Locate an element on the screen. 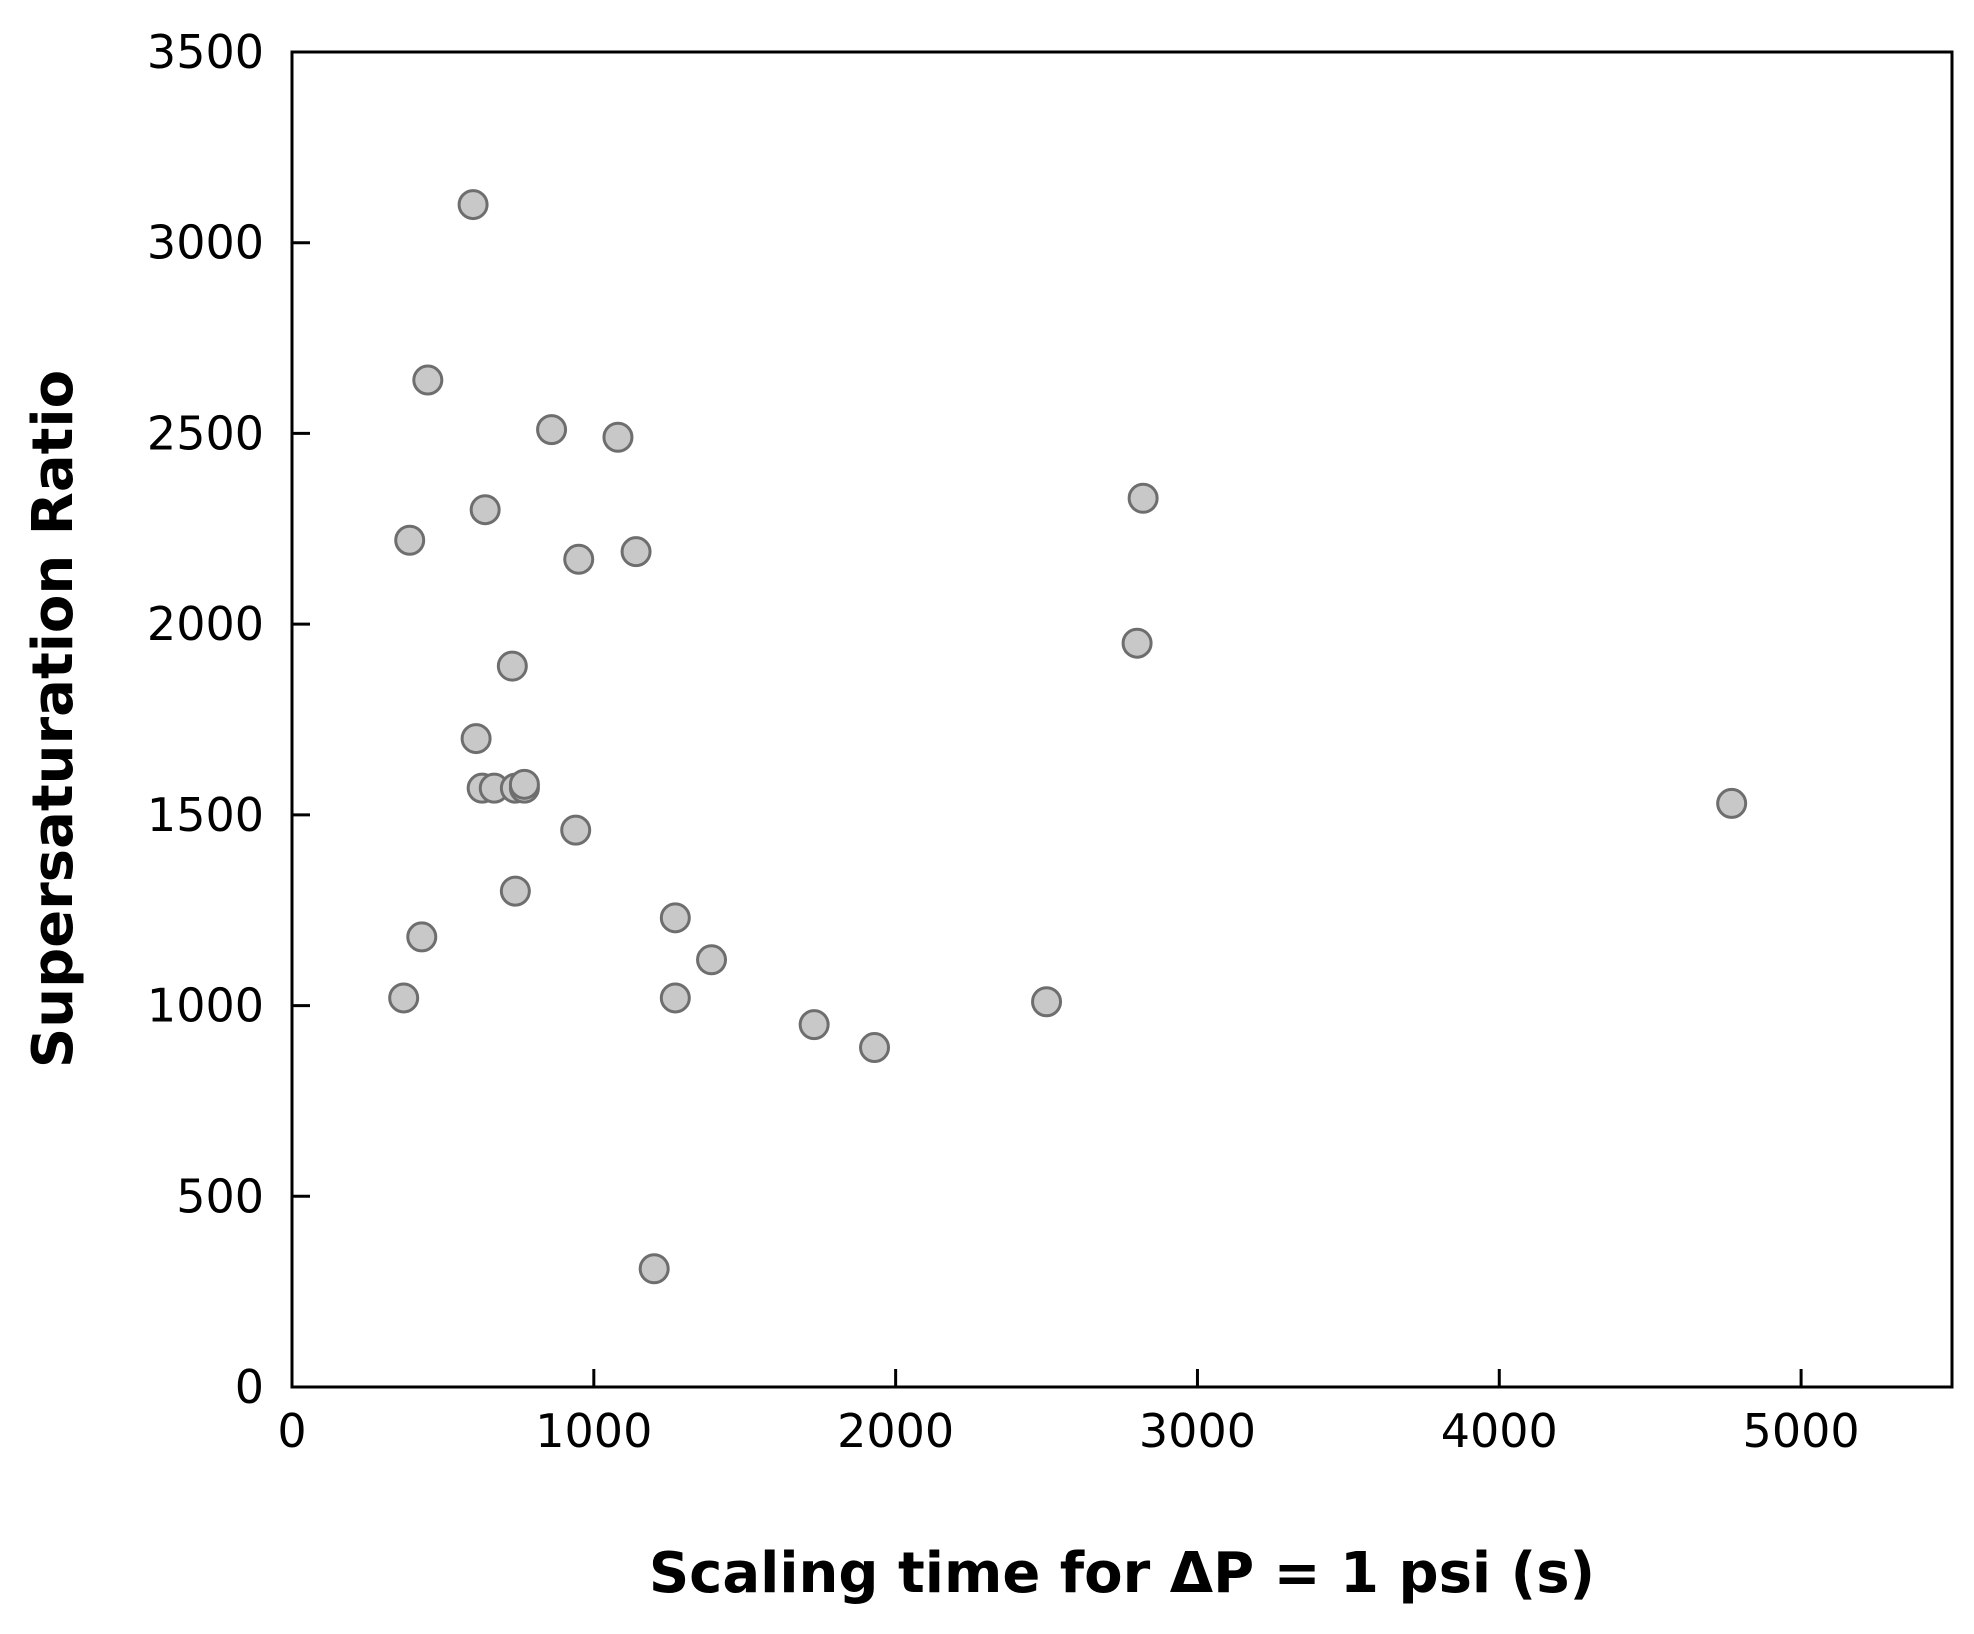 The image size is (1974, 1634). x-tick-label: 4000 is located at coordinates (1499, 1431).